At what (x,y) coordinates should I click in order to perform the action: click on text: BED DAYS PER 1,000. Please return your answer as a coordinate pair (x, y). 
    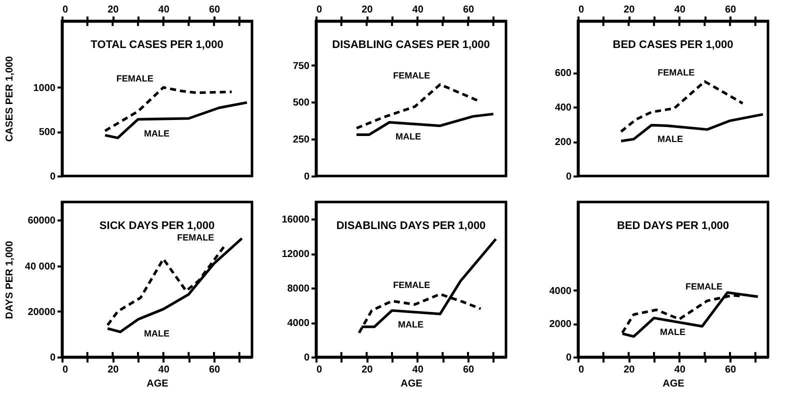
    Looking at the image, I should click on (673, 226).